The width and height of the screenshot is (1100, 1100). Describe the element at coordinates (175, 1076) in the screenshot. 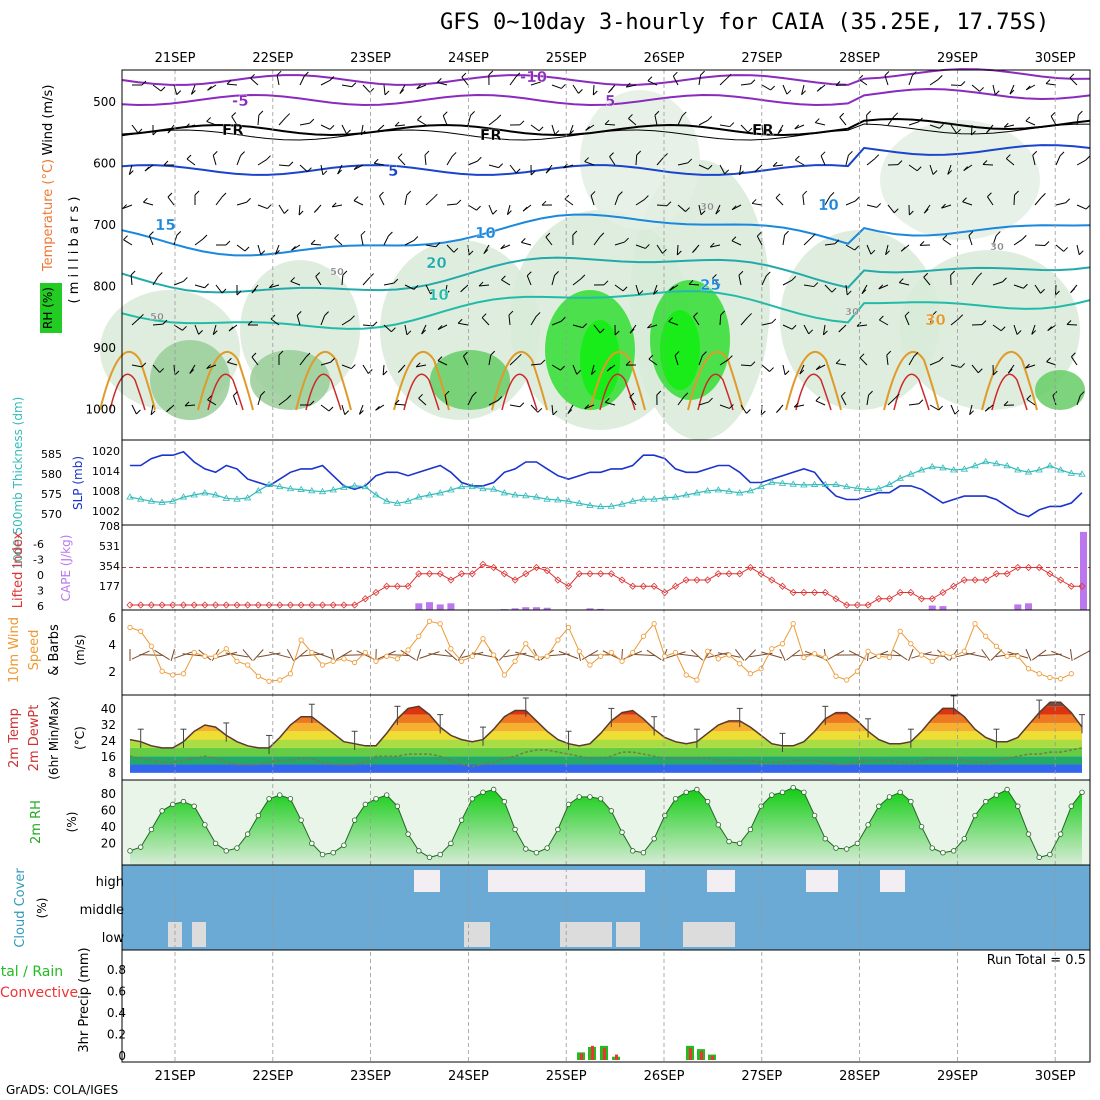

I see `date-label-bottom: 21SEP` at that location.